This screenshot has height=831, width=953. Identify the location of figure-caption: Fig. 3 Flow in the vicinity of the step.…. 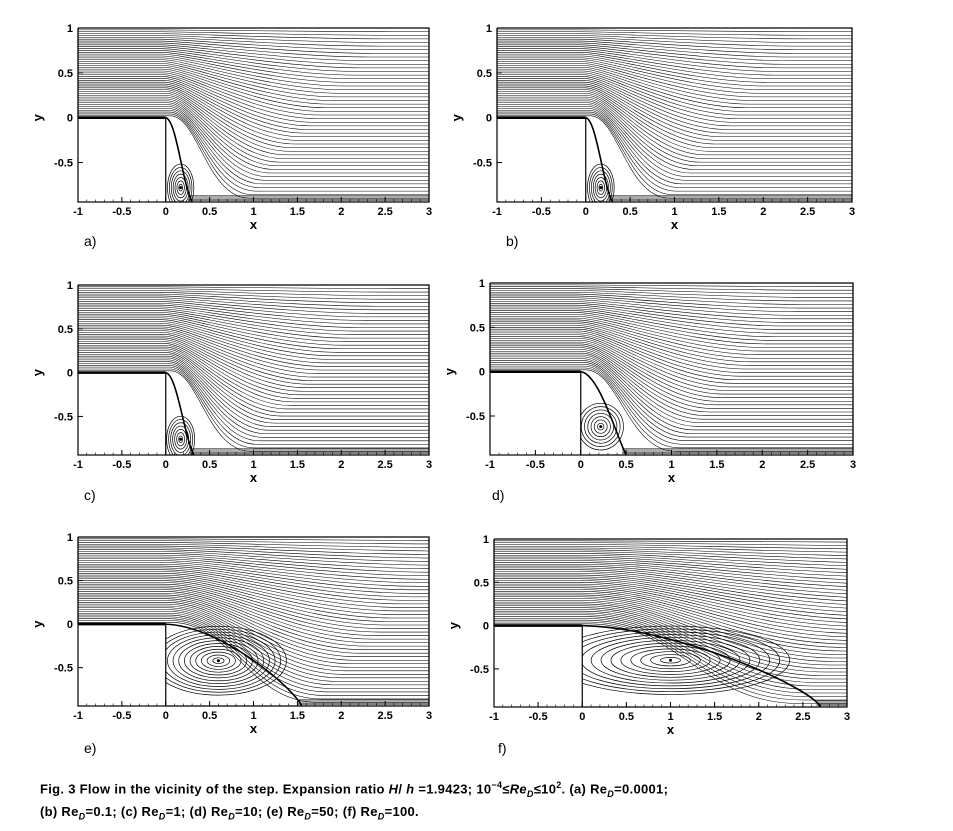
(354, 801).